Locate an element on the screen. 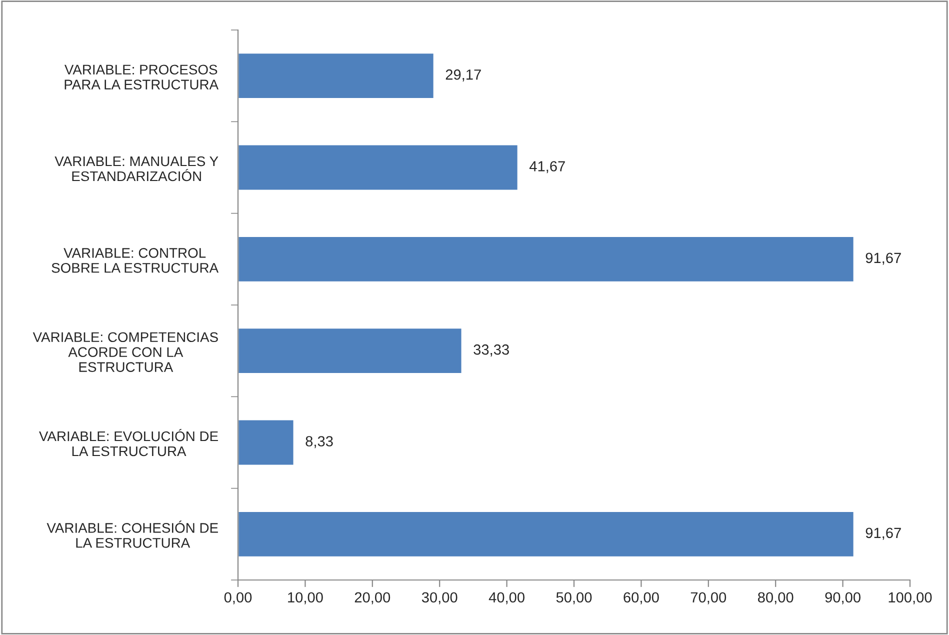 The image size is (949, 635). data-label: 29,17 is located at coordinates (463, 75).